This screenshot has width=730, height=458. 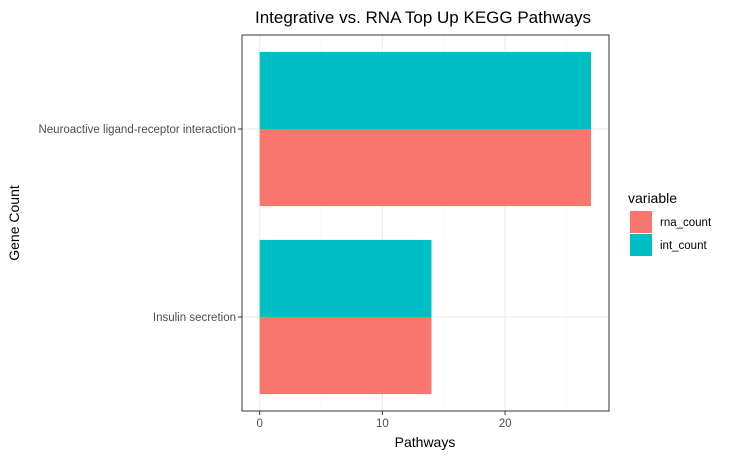 I want to click on legend: variable rna_count int_count, so click(x=670, y=223).